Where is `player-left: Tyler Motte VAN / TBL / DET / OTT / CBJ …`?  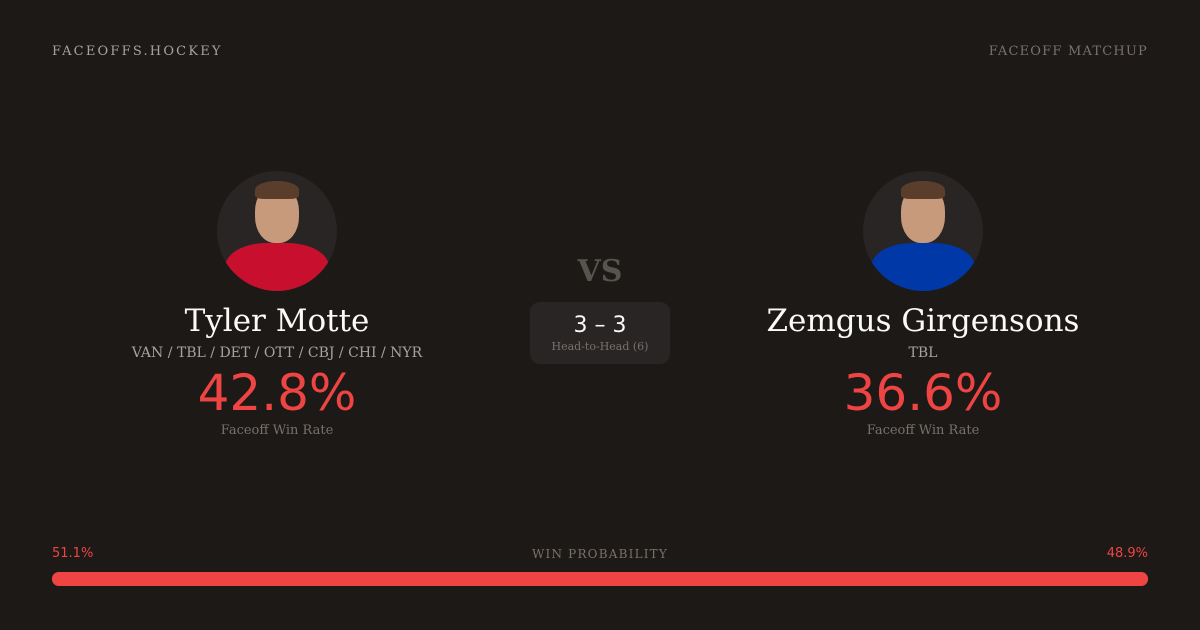
player-left: Tyler Motte VAN / TBL / DET / OTT / CBJ … is located at coordinates (277, 304).